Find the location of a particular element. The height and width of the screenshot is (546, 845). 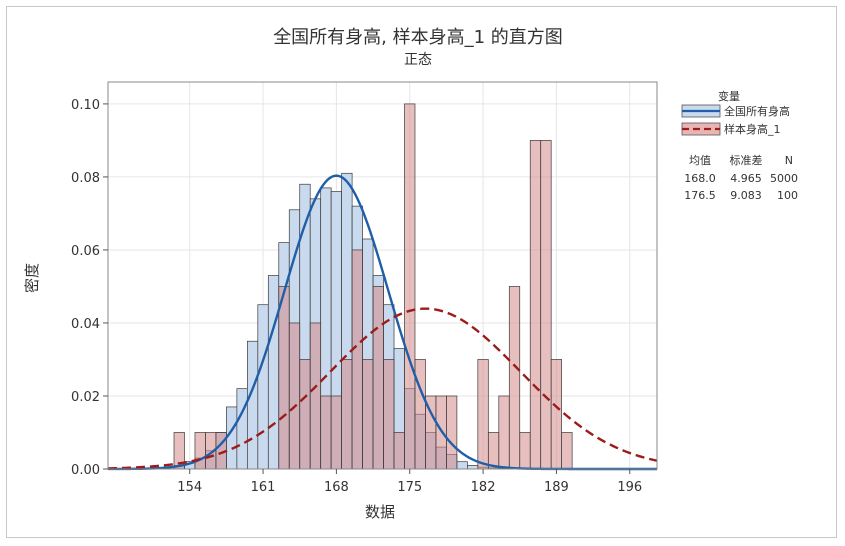

x-axis-ticks: 154 161 168 175 182 189 196 is located at coordinates (409, 482).